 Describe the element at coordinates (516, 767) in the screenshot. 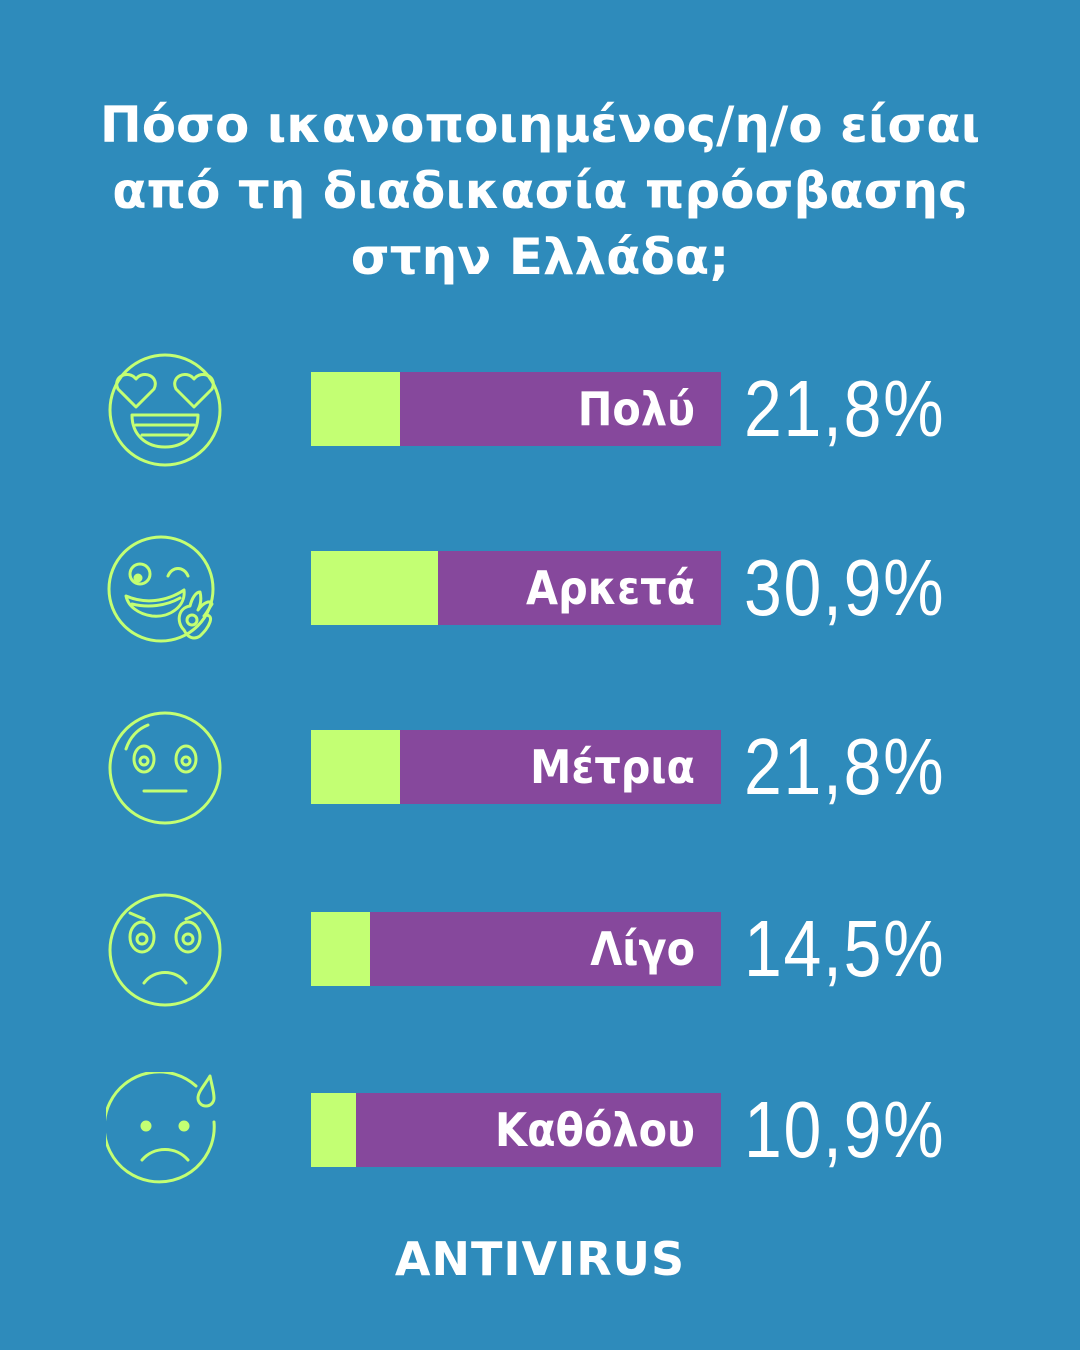

I see `bar-track: Μέτρια` at that location.